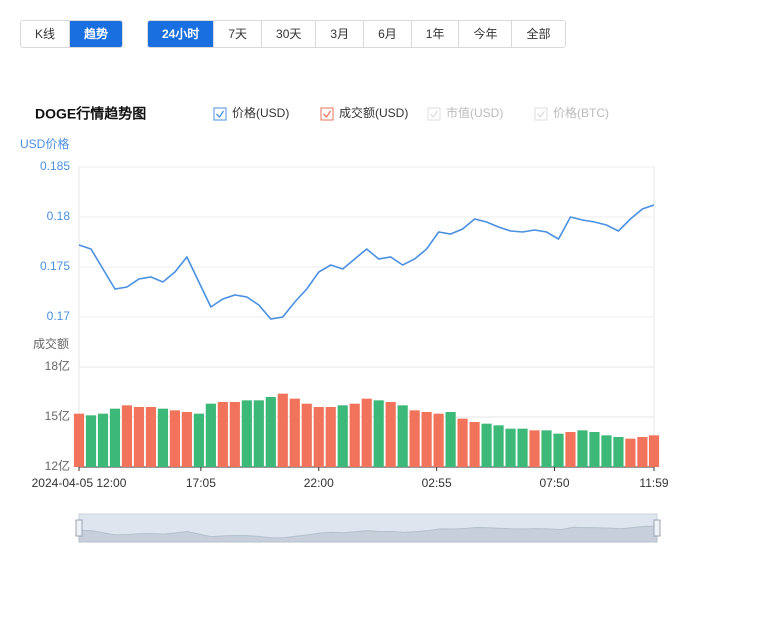 Image resolution: width=780 pixels, height=623 pixels. Describe the element at coordinates (90, 114) in the screenshot. I see `chart-title: DOGE行情趋势图` at that location.